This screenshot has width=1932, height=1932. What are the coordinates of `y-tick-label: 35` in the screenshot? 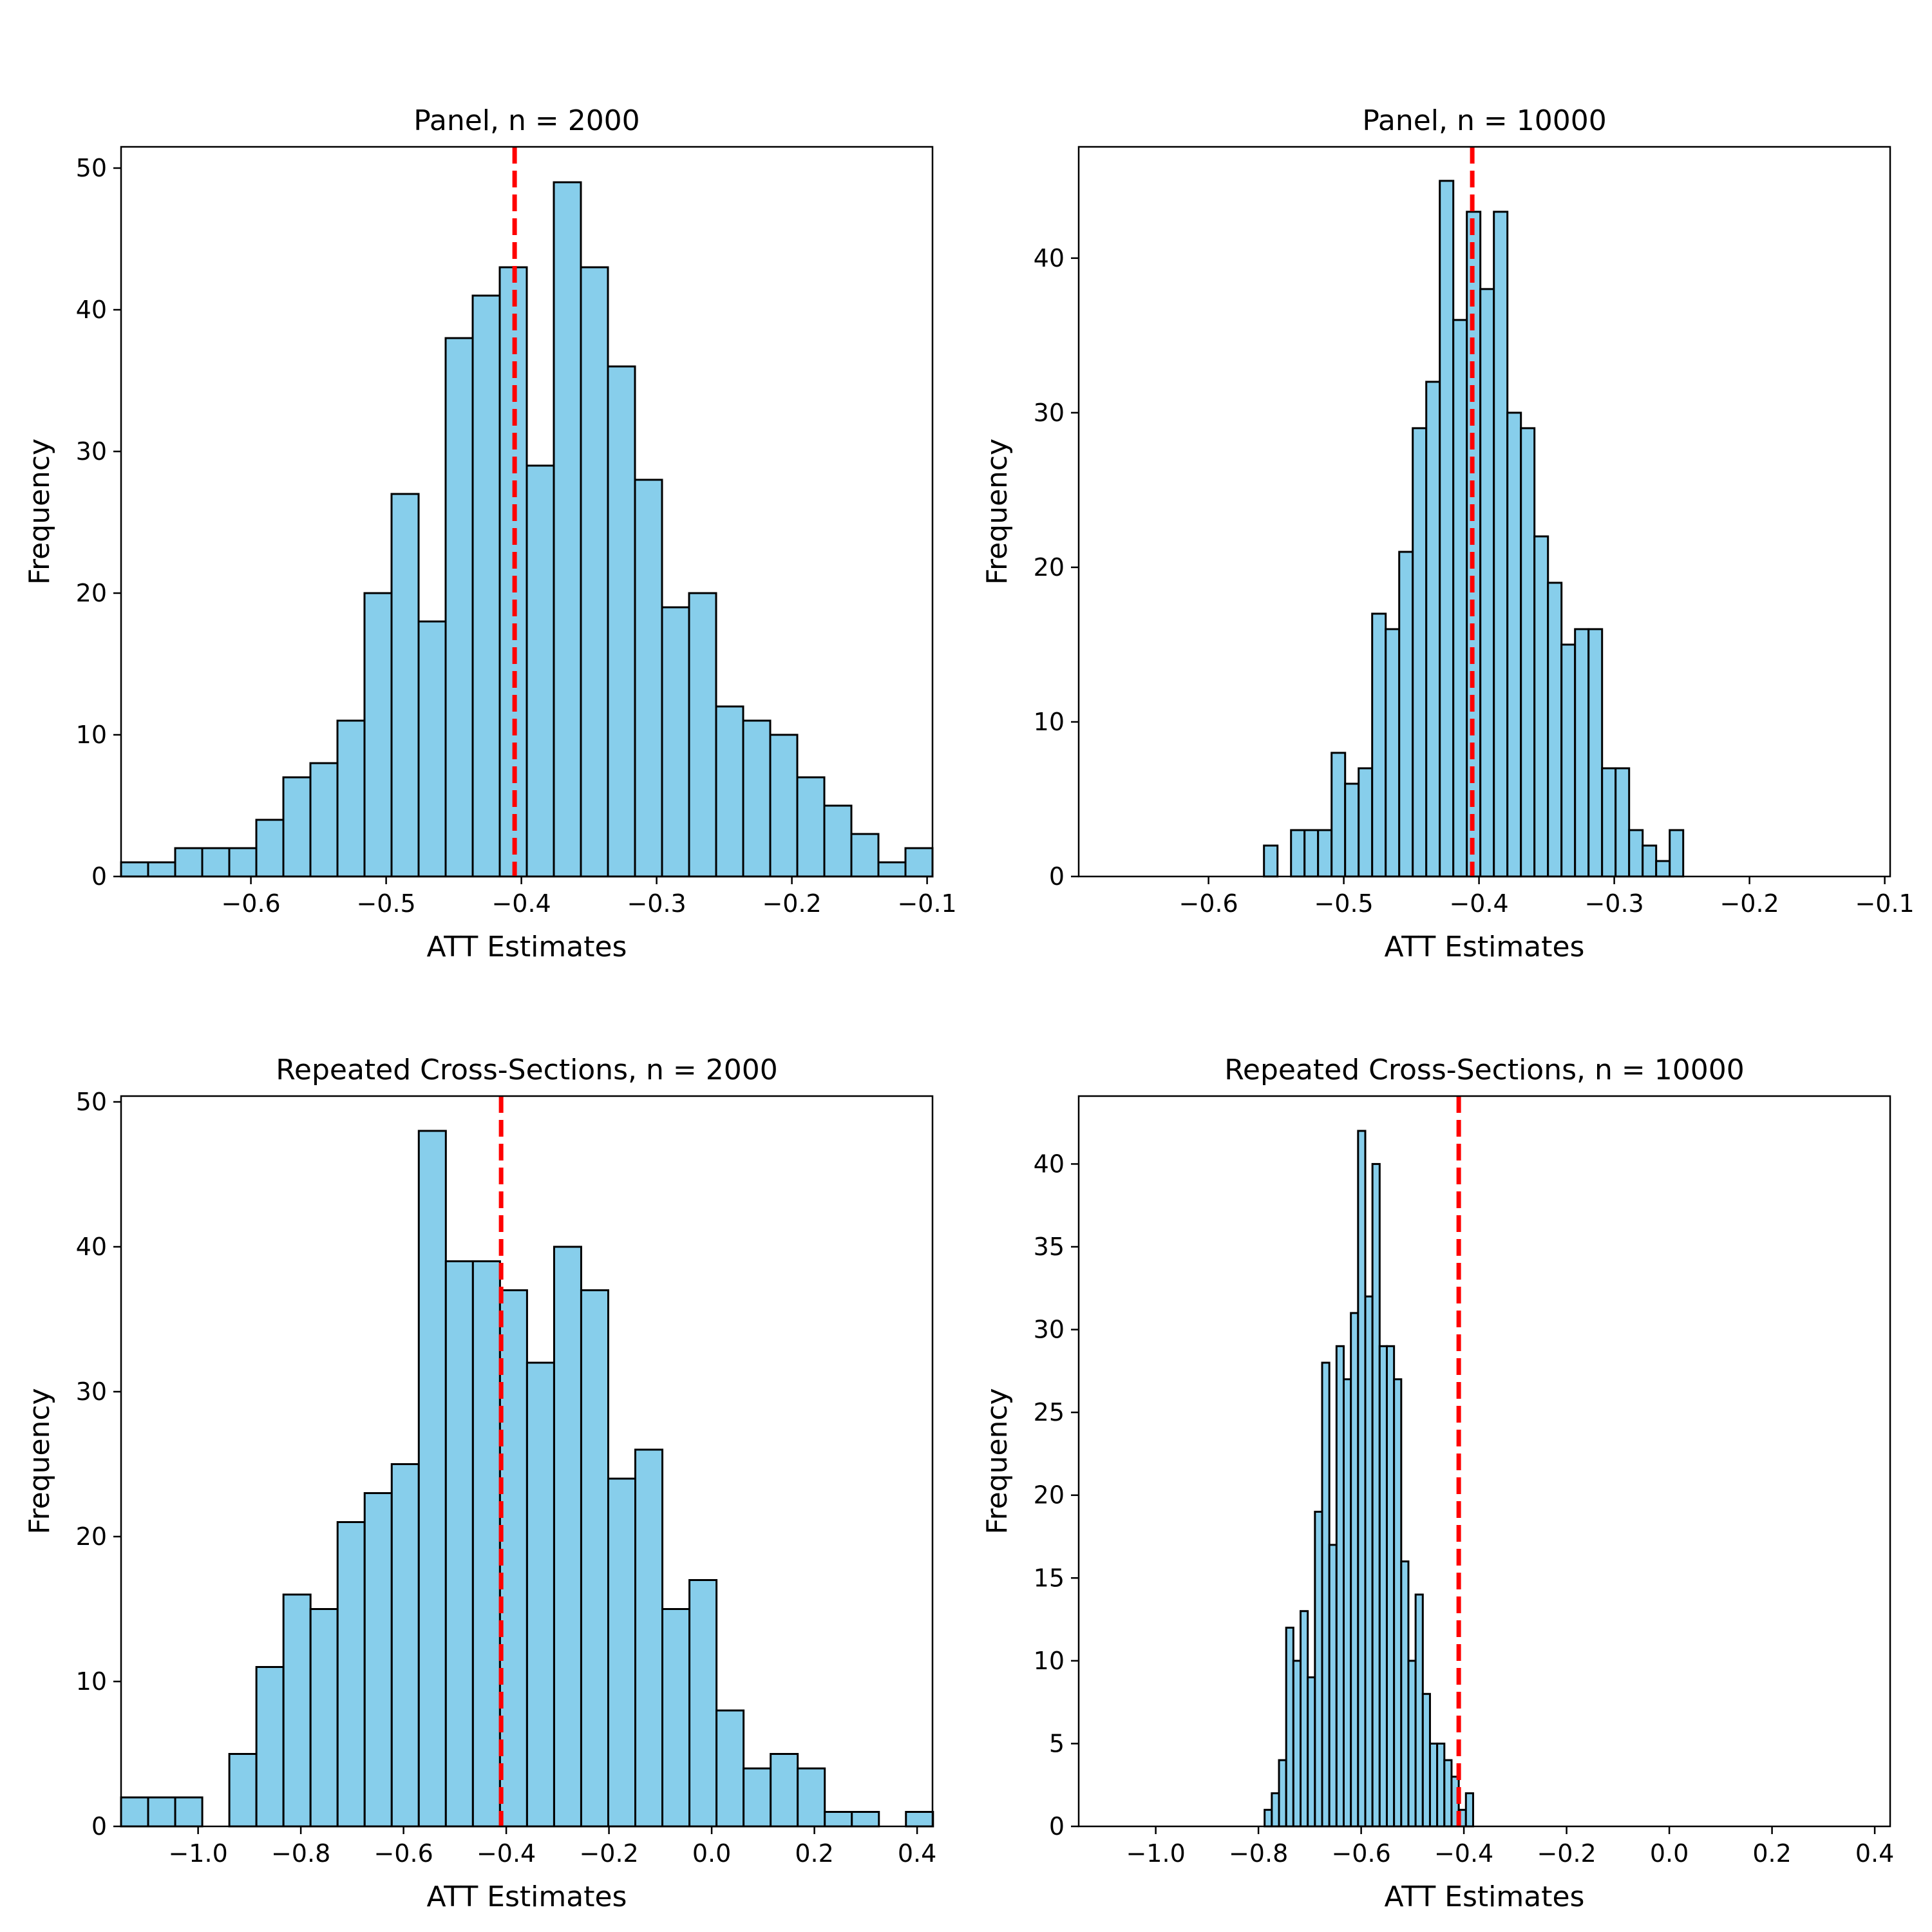 It's located at (1049, 1247).